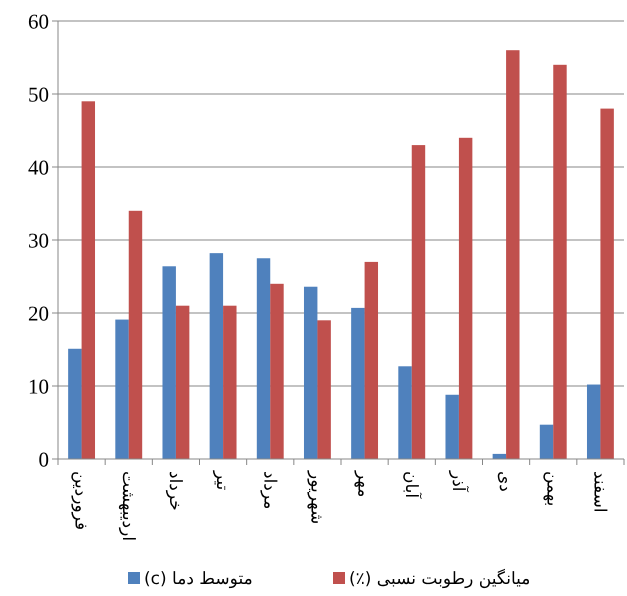  Describe the element at coordinates (38, 386) in the screenshot. I see `y-tick-label: 10` at that location.